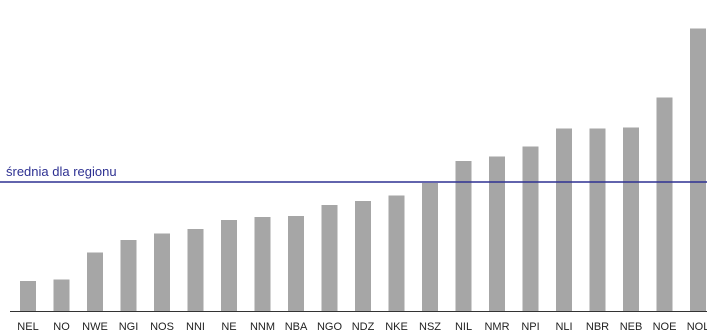 This screenshot has height=335, width=707. I want to click on bar-neb, so click(631, 219).